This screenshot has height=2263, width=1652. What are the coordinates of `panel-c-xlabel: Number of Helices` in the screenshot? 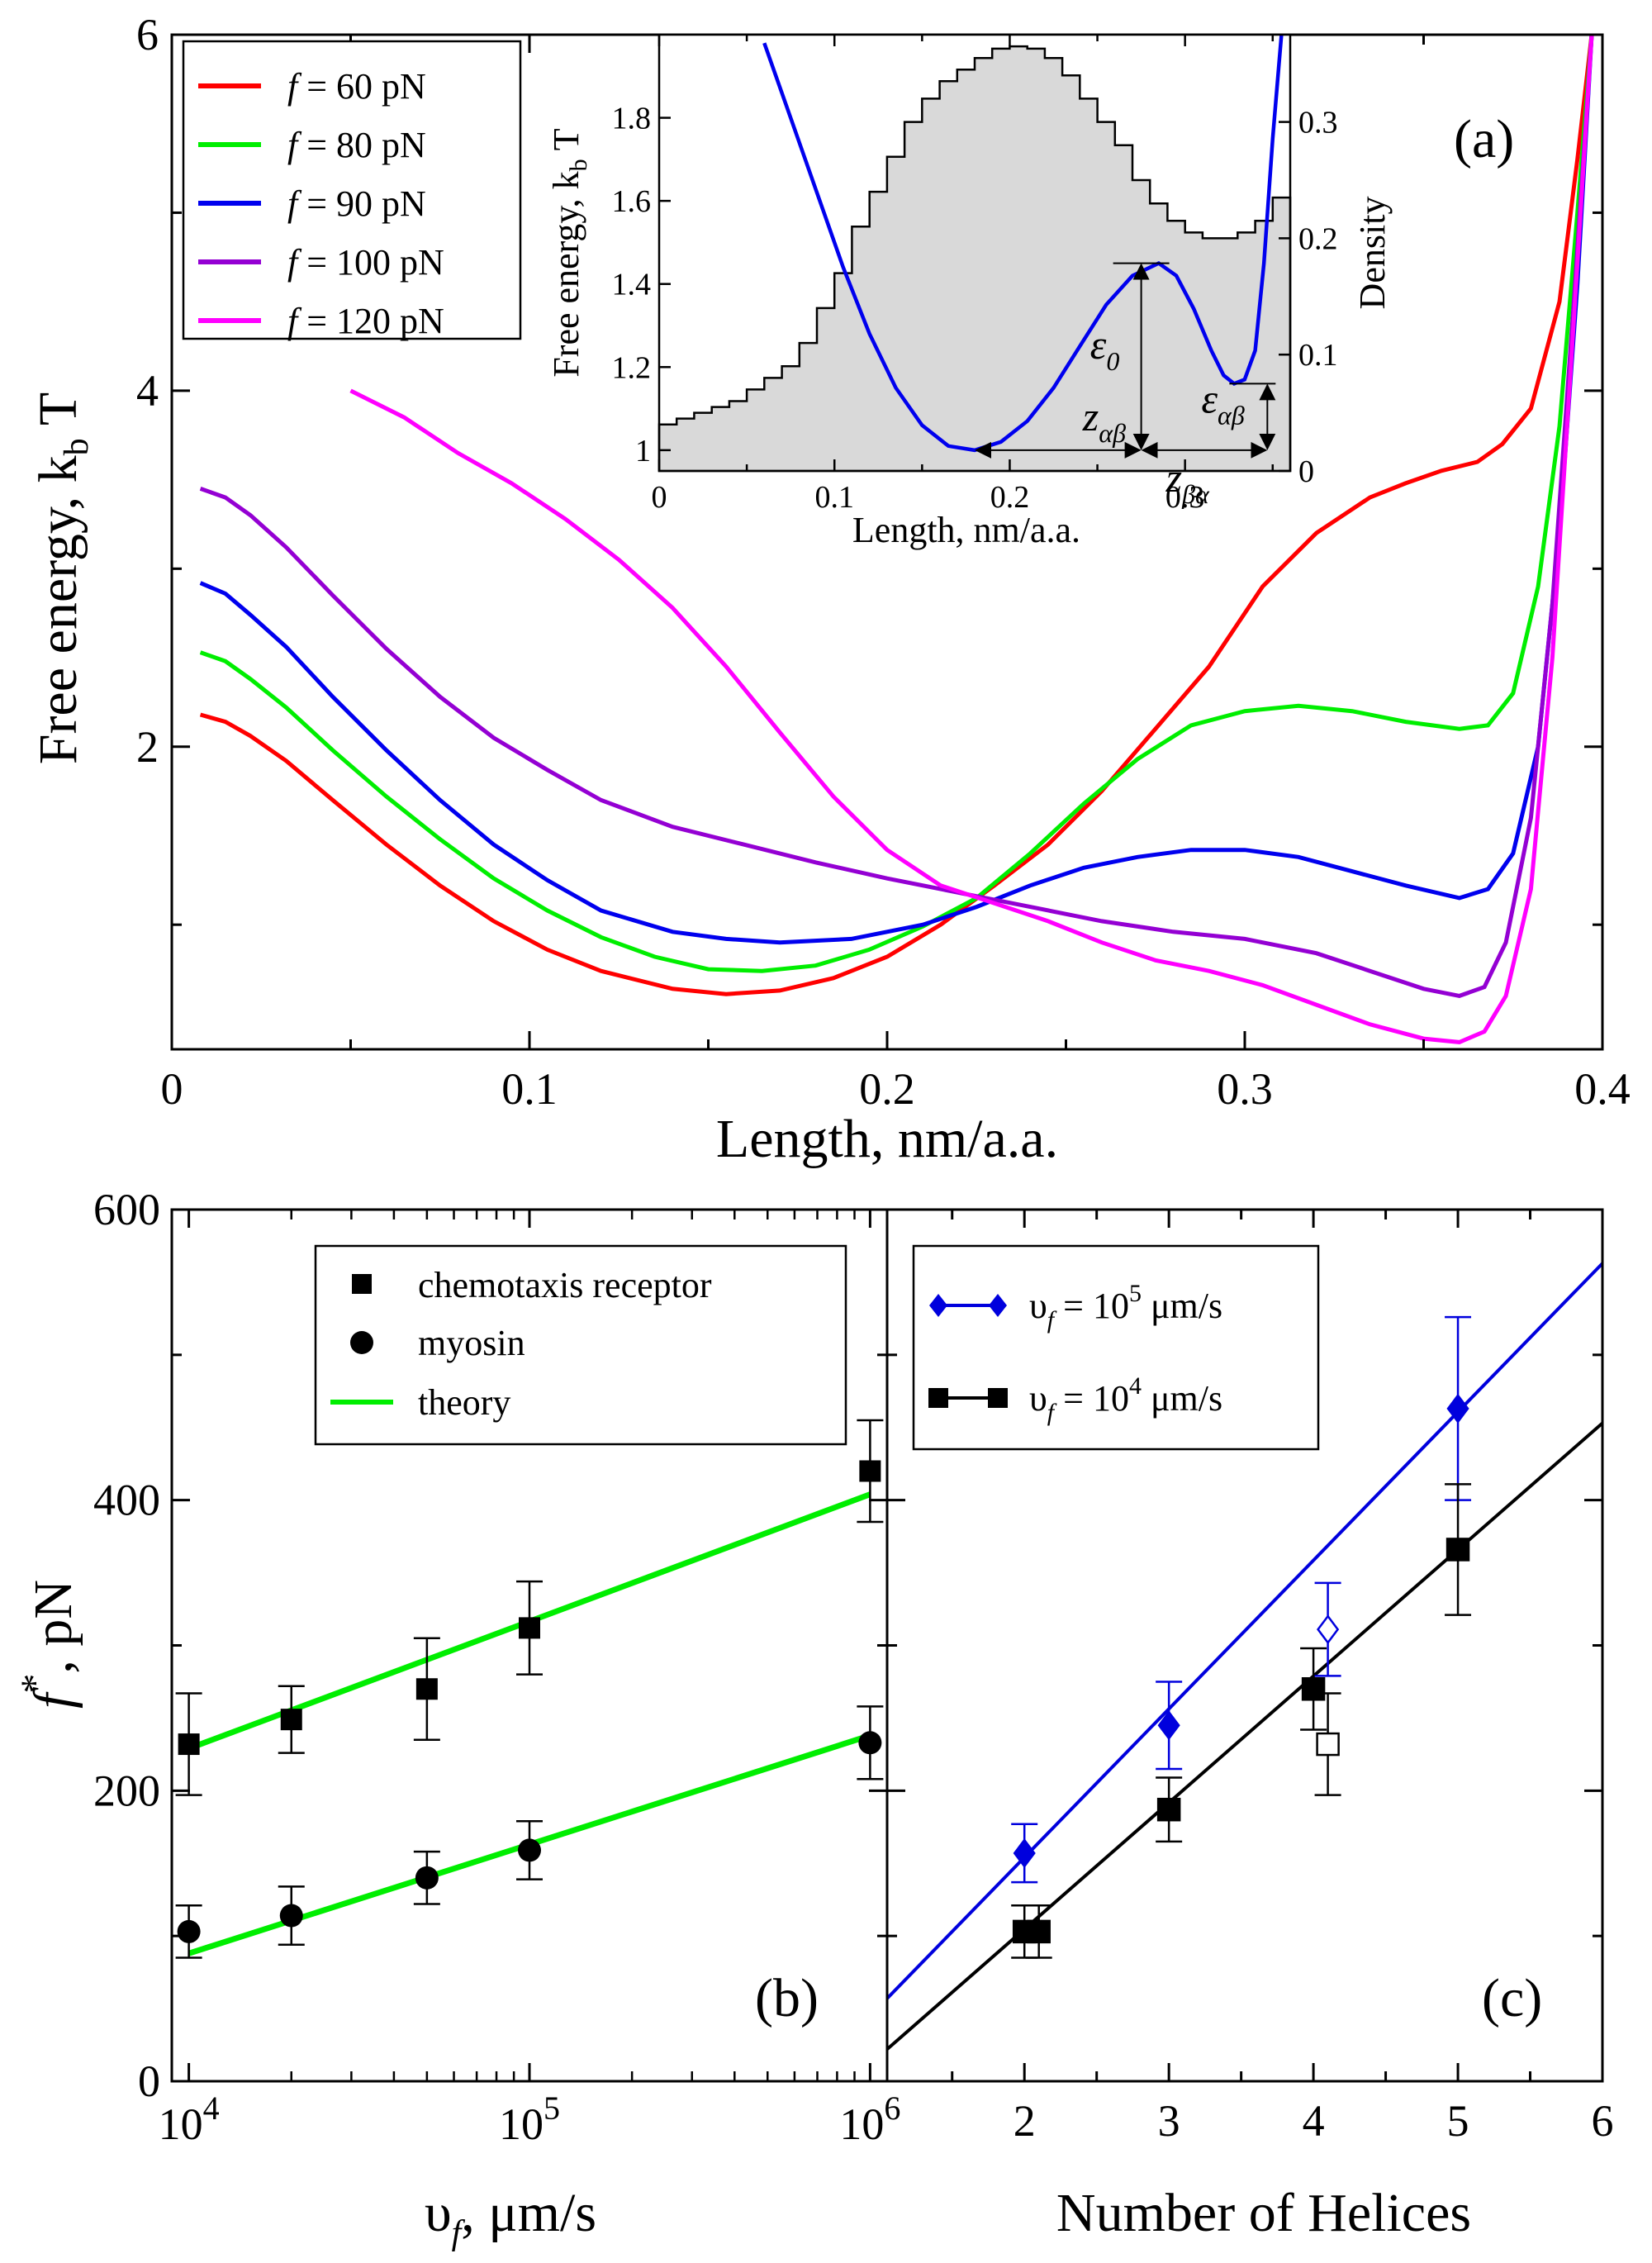 It's located at (1263, 2213).